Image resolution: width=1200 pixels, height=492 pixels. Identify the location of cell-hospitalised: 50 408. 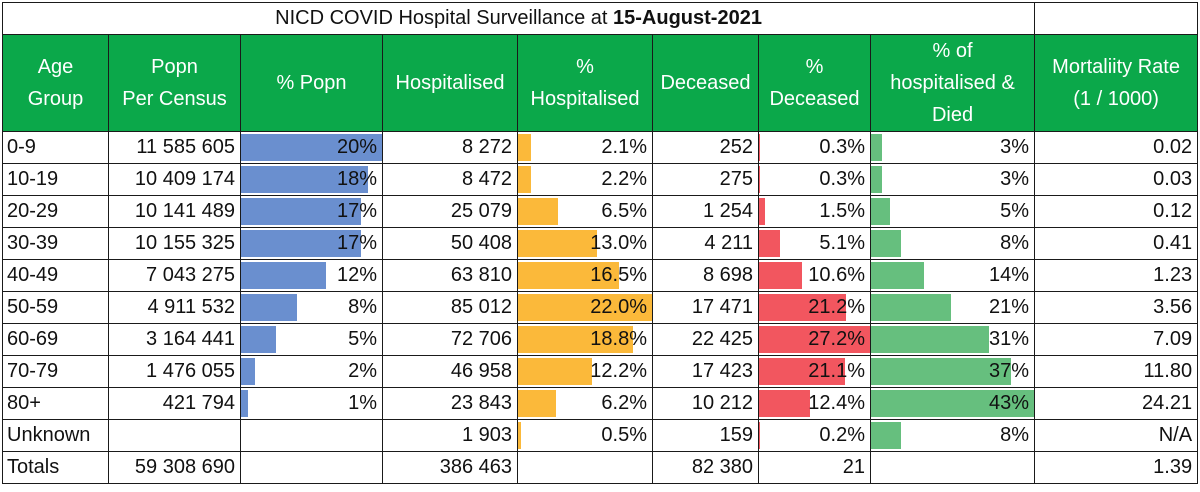
(450, 243).